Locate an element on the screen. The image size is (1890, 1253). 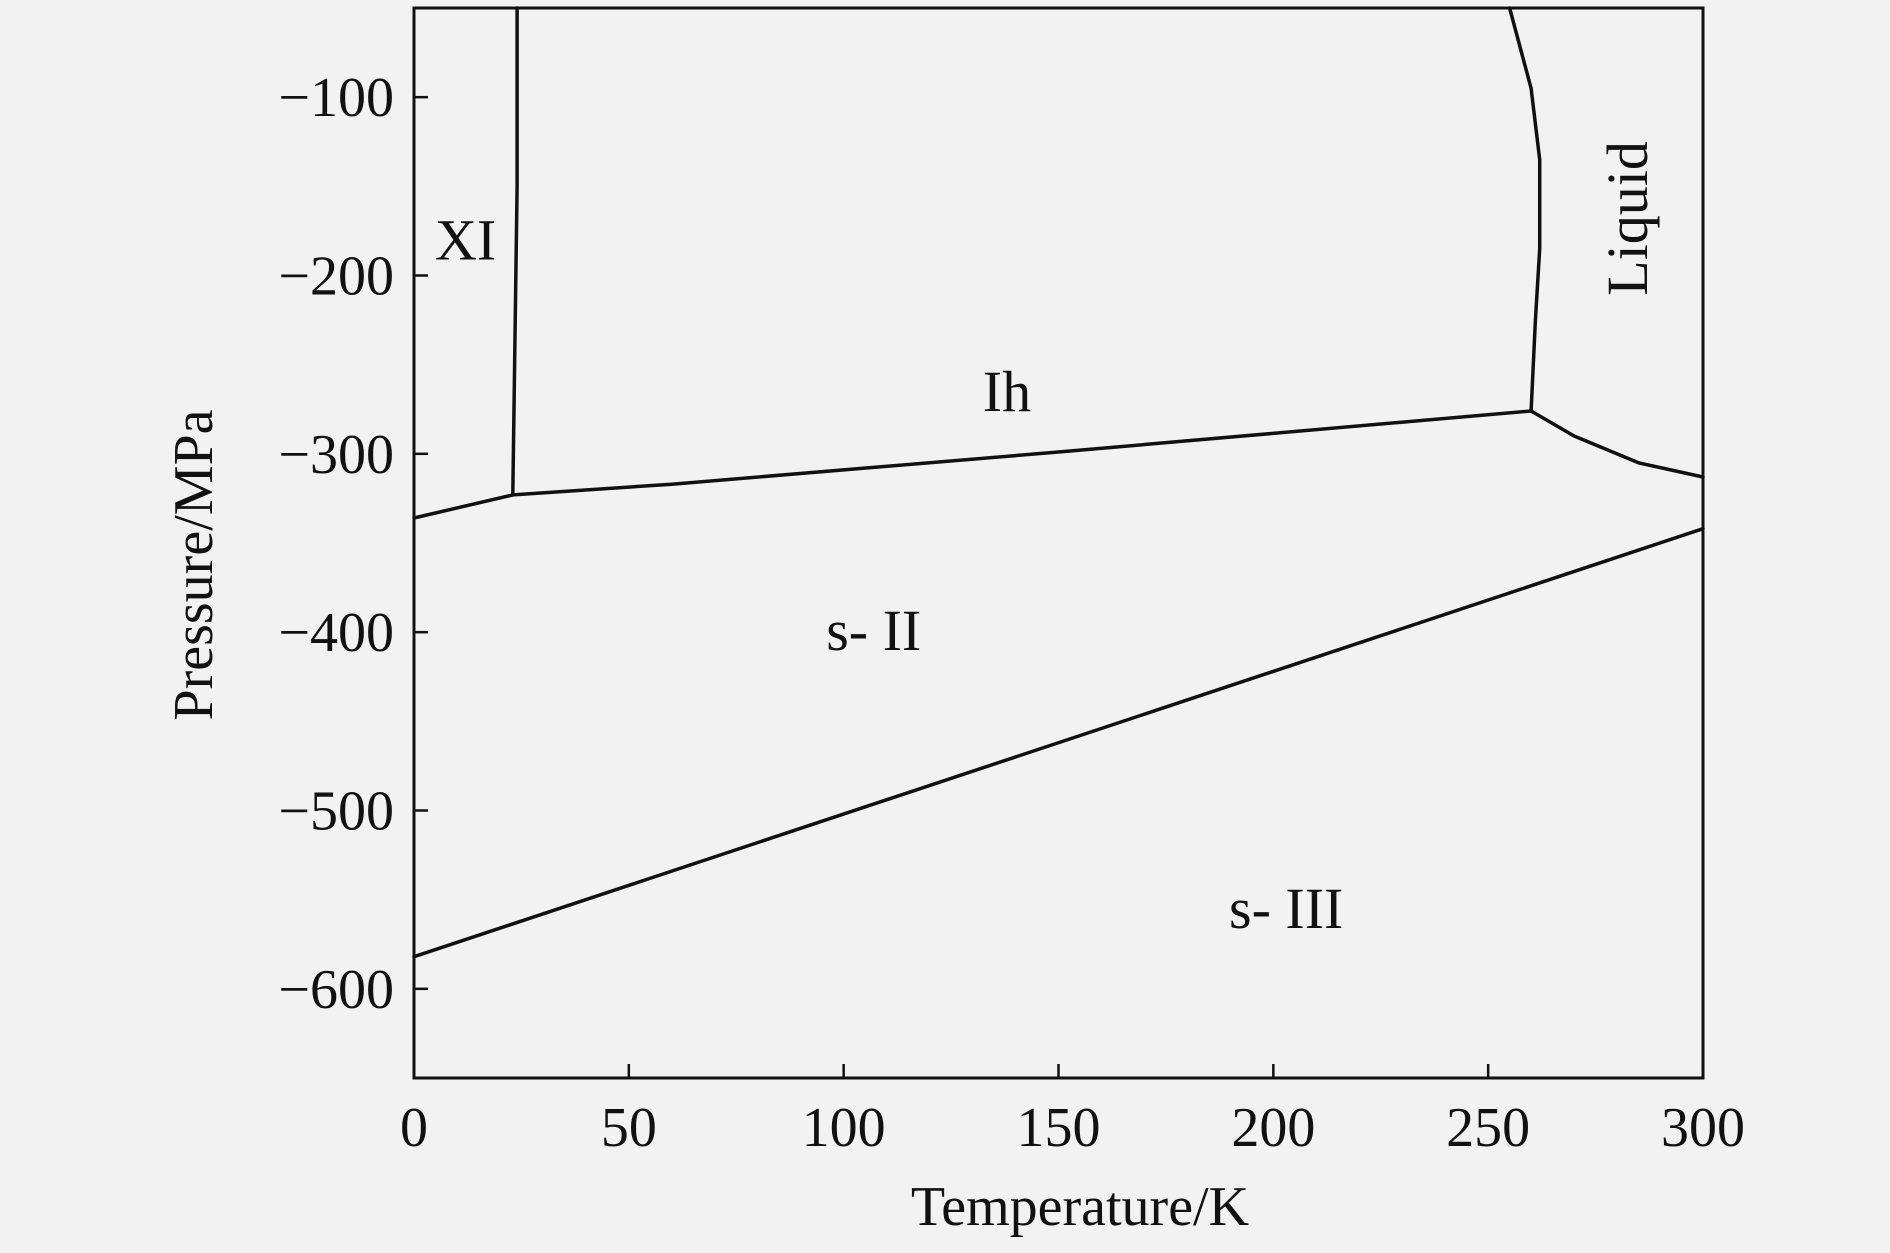
x-tick-label: 100 is located at coordinates (844, 1128).